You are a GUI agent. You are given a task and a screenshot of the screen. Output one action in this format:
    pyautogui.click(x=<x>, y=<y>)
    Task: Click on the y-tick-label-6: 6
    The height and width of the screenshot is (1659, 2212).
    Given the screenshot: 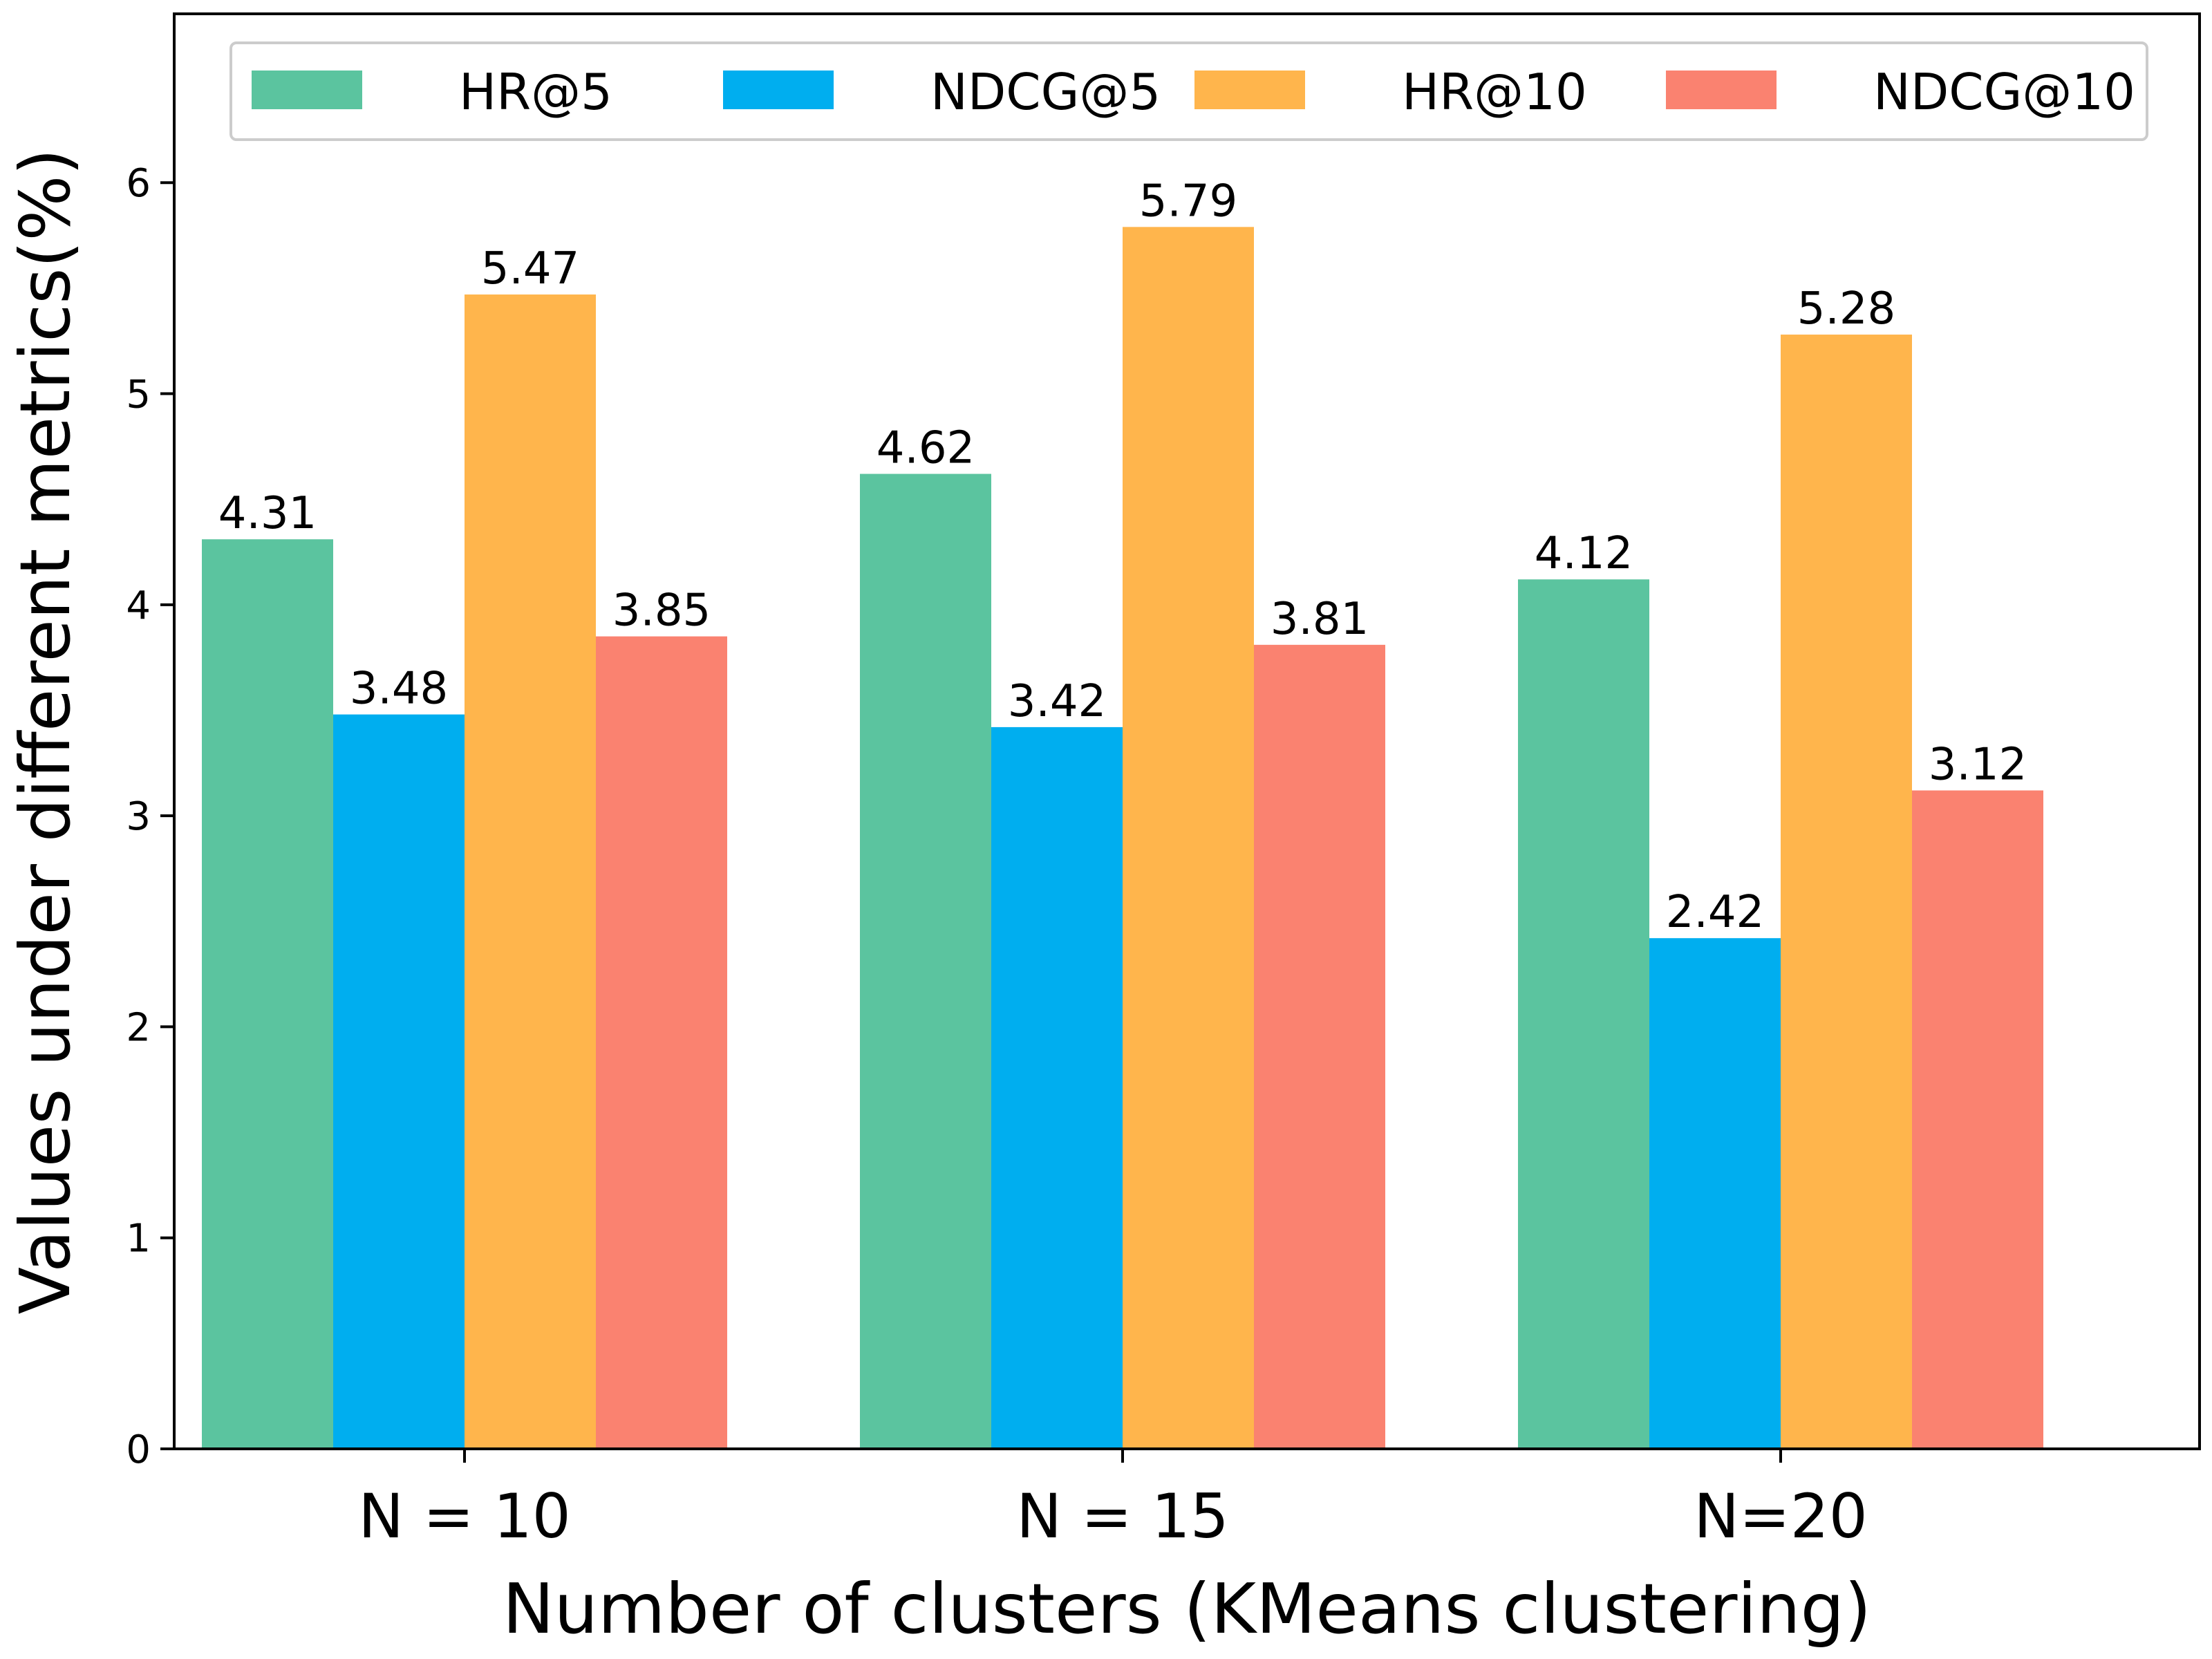 What is the action you would take?
    pyautogui.click(x=138, y=184)
    